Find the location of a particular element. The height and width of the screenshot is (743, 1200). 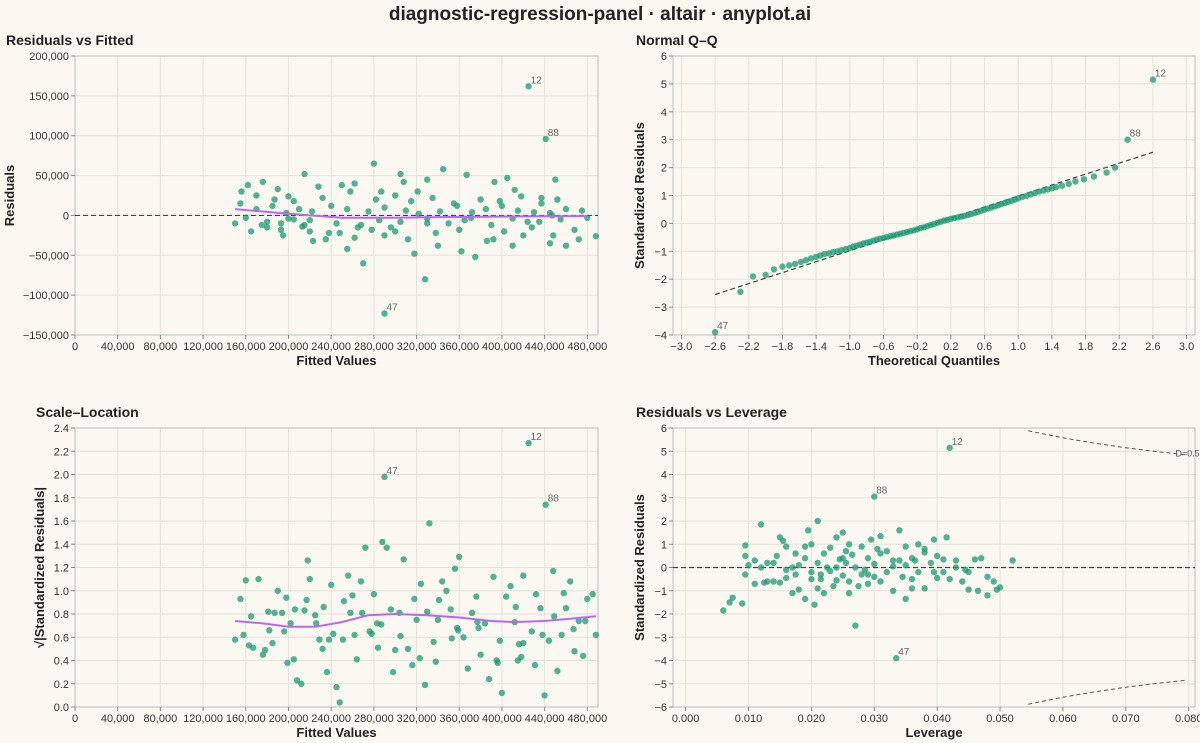

y-tick-label: 0.4 is located at coordinates (61, 662).